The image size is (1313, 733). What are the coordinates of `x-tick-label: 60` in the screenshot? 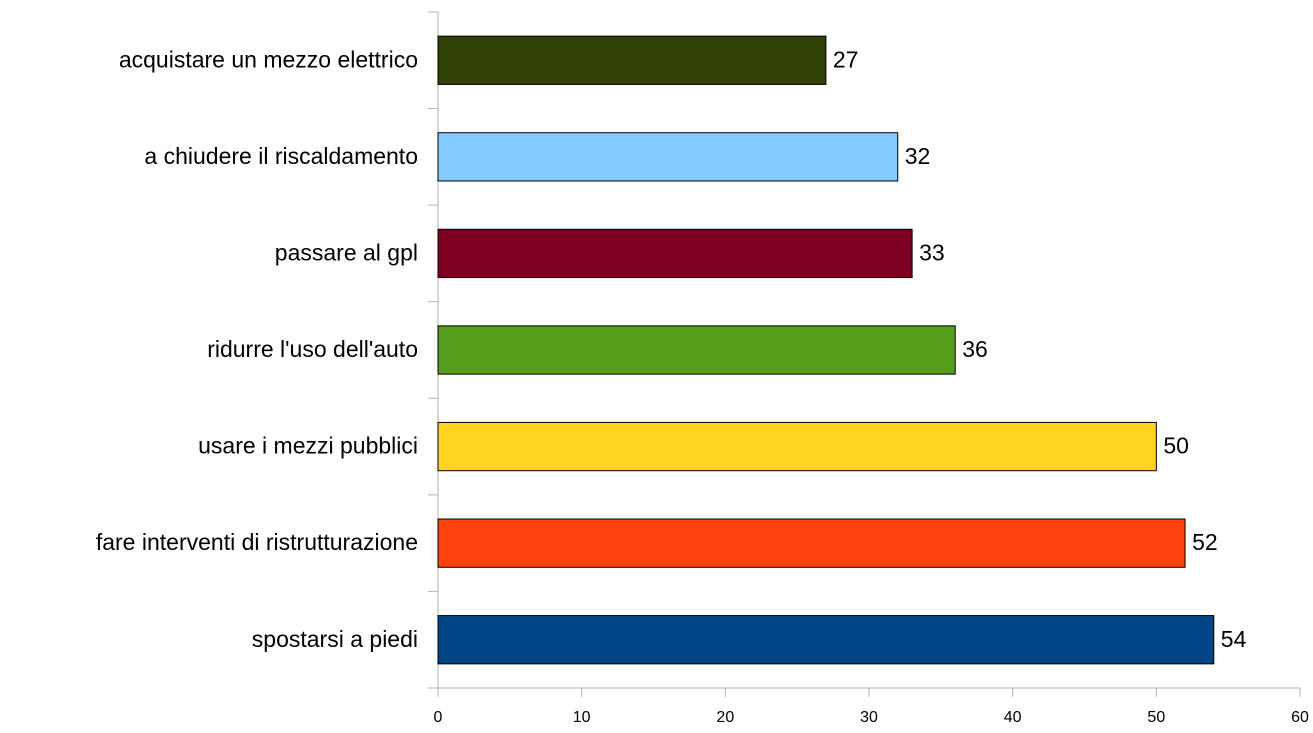 It's located at (1300, 717).